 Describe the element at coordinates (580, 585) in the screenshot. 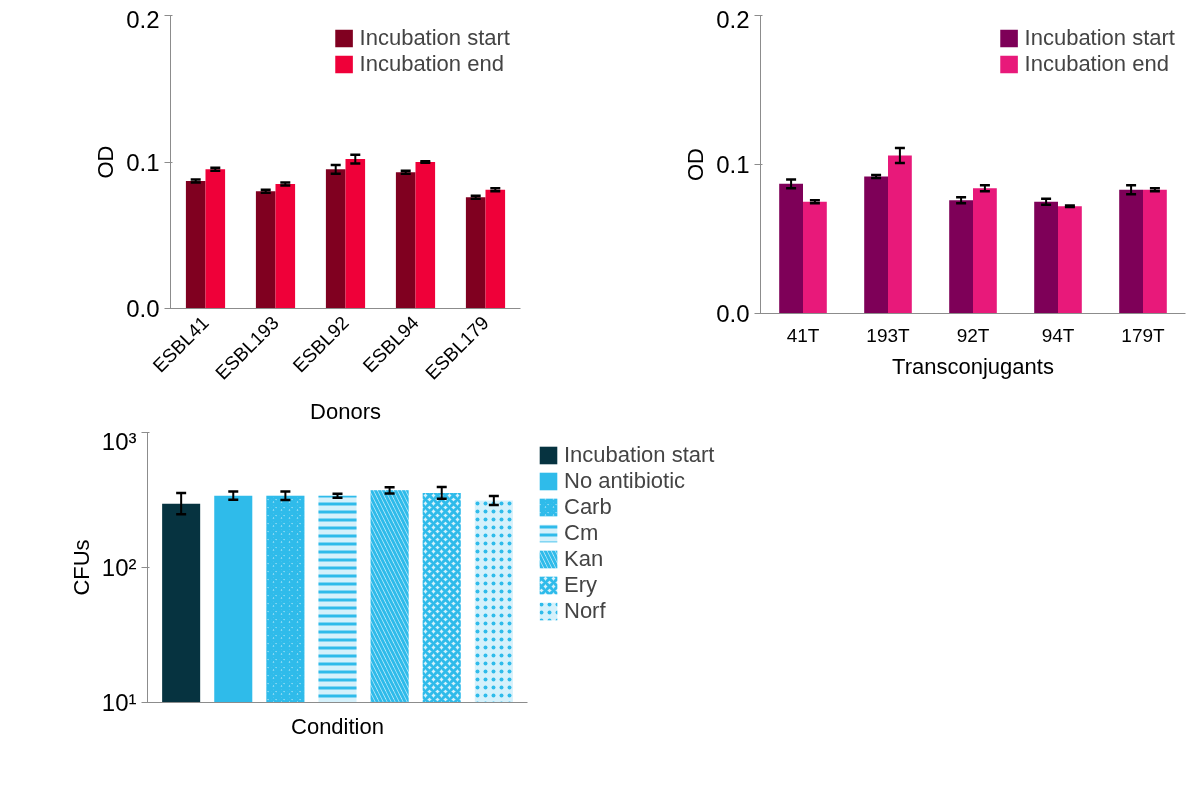

I see `legend-label: Ery` at that location.